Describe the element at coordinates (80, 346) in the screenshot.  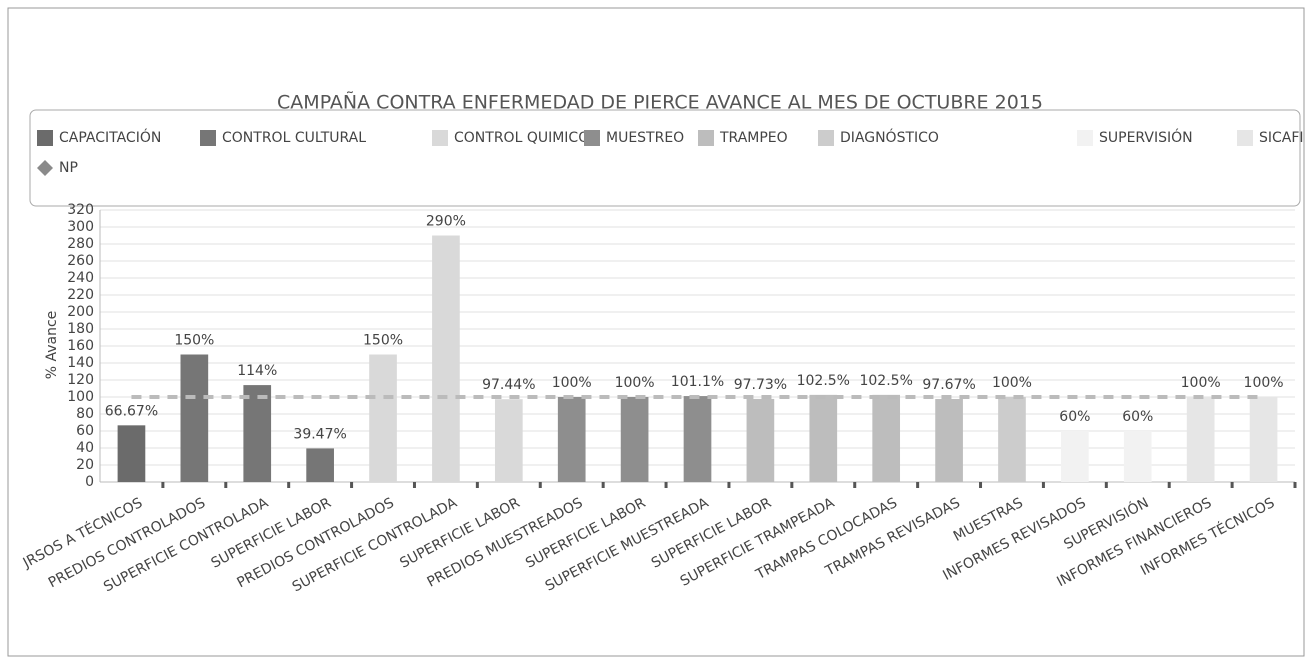
I see `y-tick-label: 160` at that location.